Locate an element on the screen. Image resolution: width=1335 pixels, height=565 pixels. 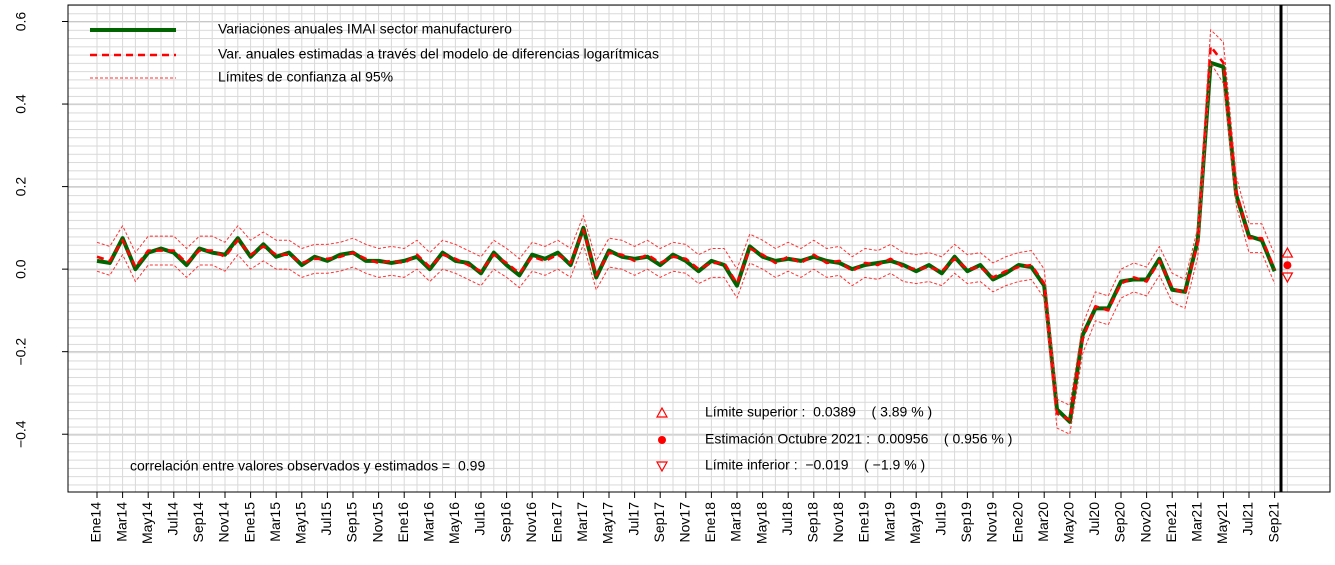
y-tick-label: 0.0 is located at coordinates (21, 269).